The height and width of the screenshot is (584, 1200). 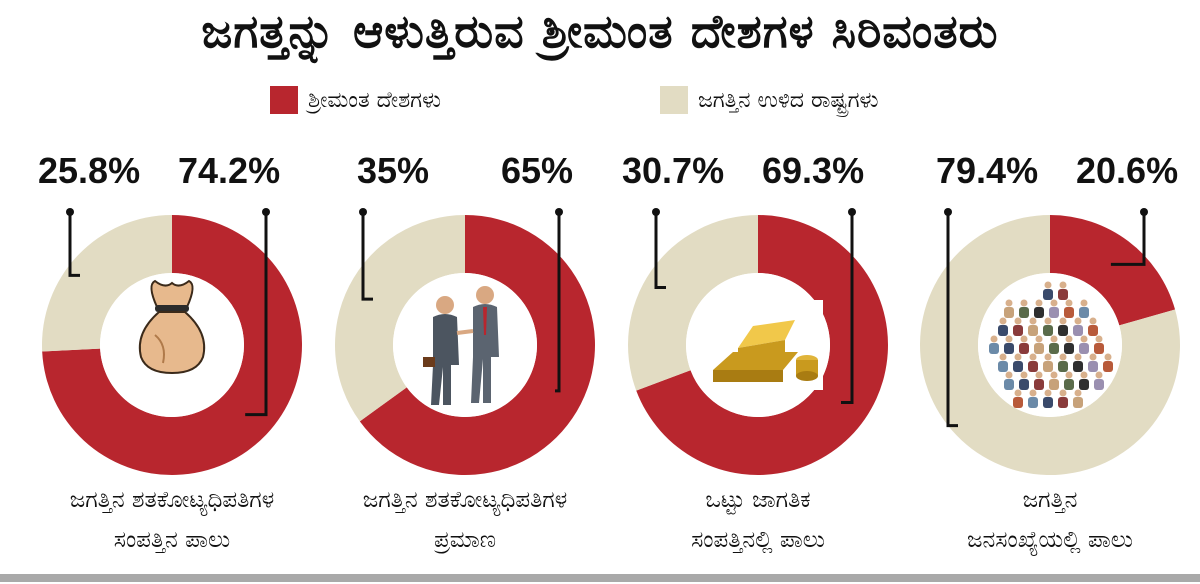 I want to click on chart-caption: ಜಗತ್ತಿನ ಶತಕೋಟ್ಯಧಿಪತಿಗಳ ಪ್ರಮಾಣ, so click(x=465, y=520).